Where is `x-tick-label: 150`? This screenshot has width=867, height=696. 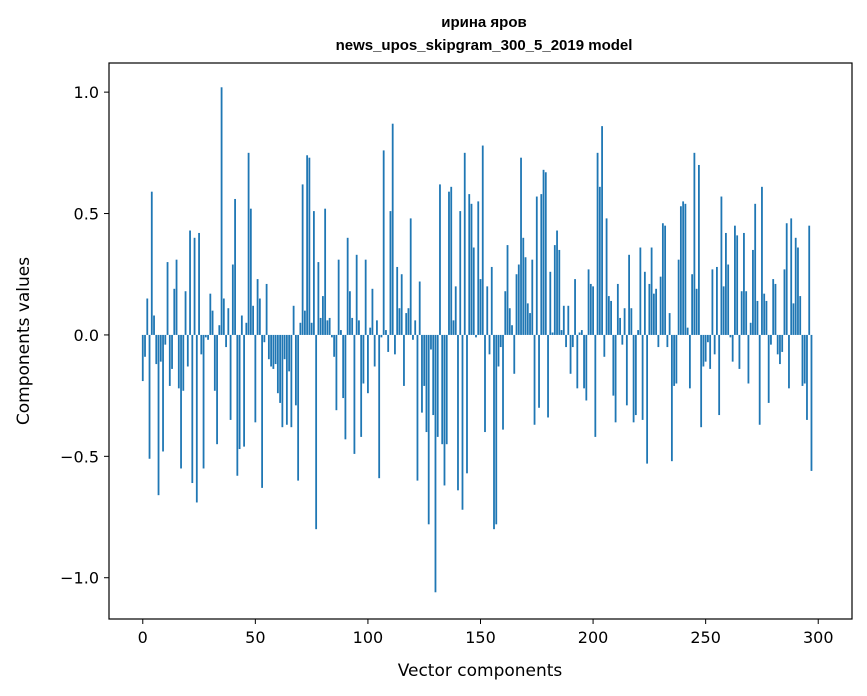 x-tick-label: 150 is located at coordinates (480, 637).